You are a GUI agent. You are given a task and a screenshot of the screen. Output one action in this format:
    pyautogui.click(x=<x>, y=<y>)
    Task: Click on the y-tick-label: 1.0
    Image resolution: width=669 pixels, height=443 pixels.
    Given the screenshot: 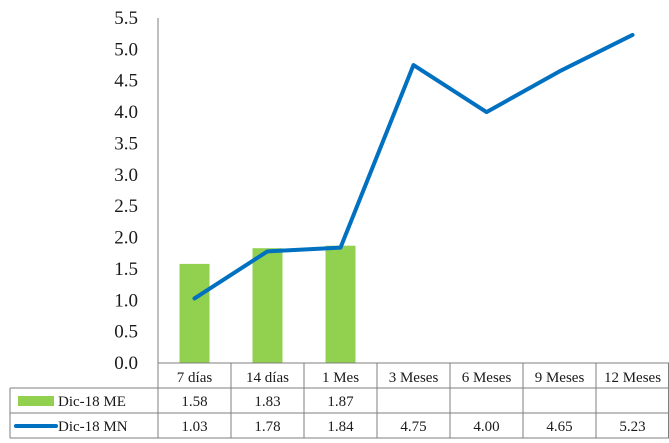 What is the action you would take?
    pyautogui.click(x=126, y=300)
    